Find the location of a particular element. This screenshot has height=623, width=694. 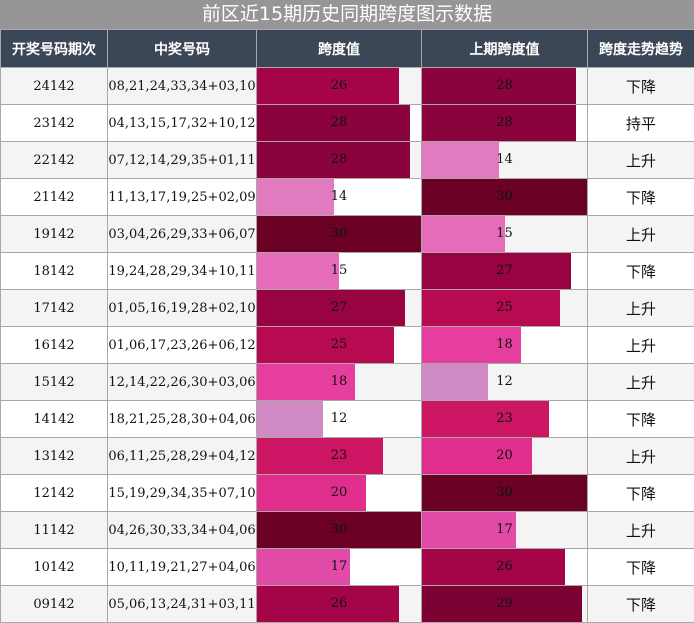

prev-span-bar-label: 12 is located at coordinates (504, 382).